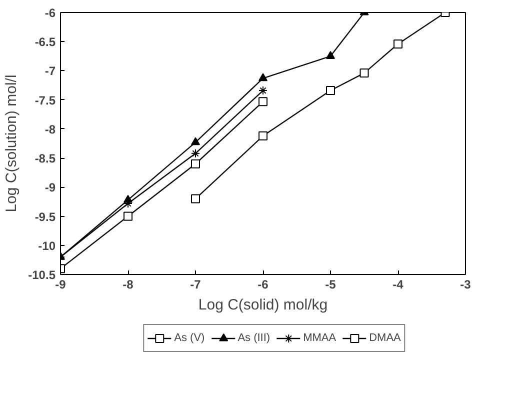  I want to click on x-tick-label: -8, so click(128, 285).